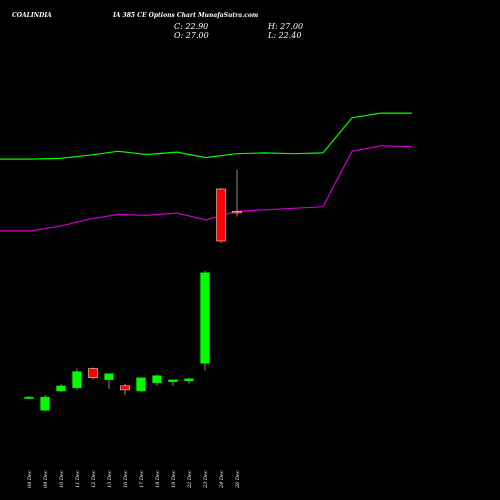 This screenshot has height=500, width=500. I want to click on candle-26-dec, so click(237, 193).